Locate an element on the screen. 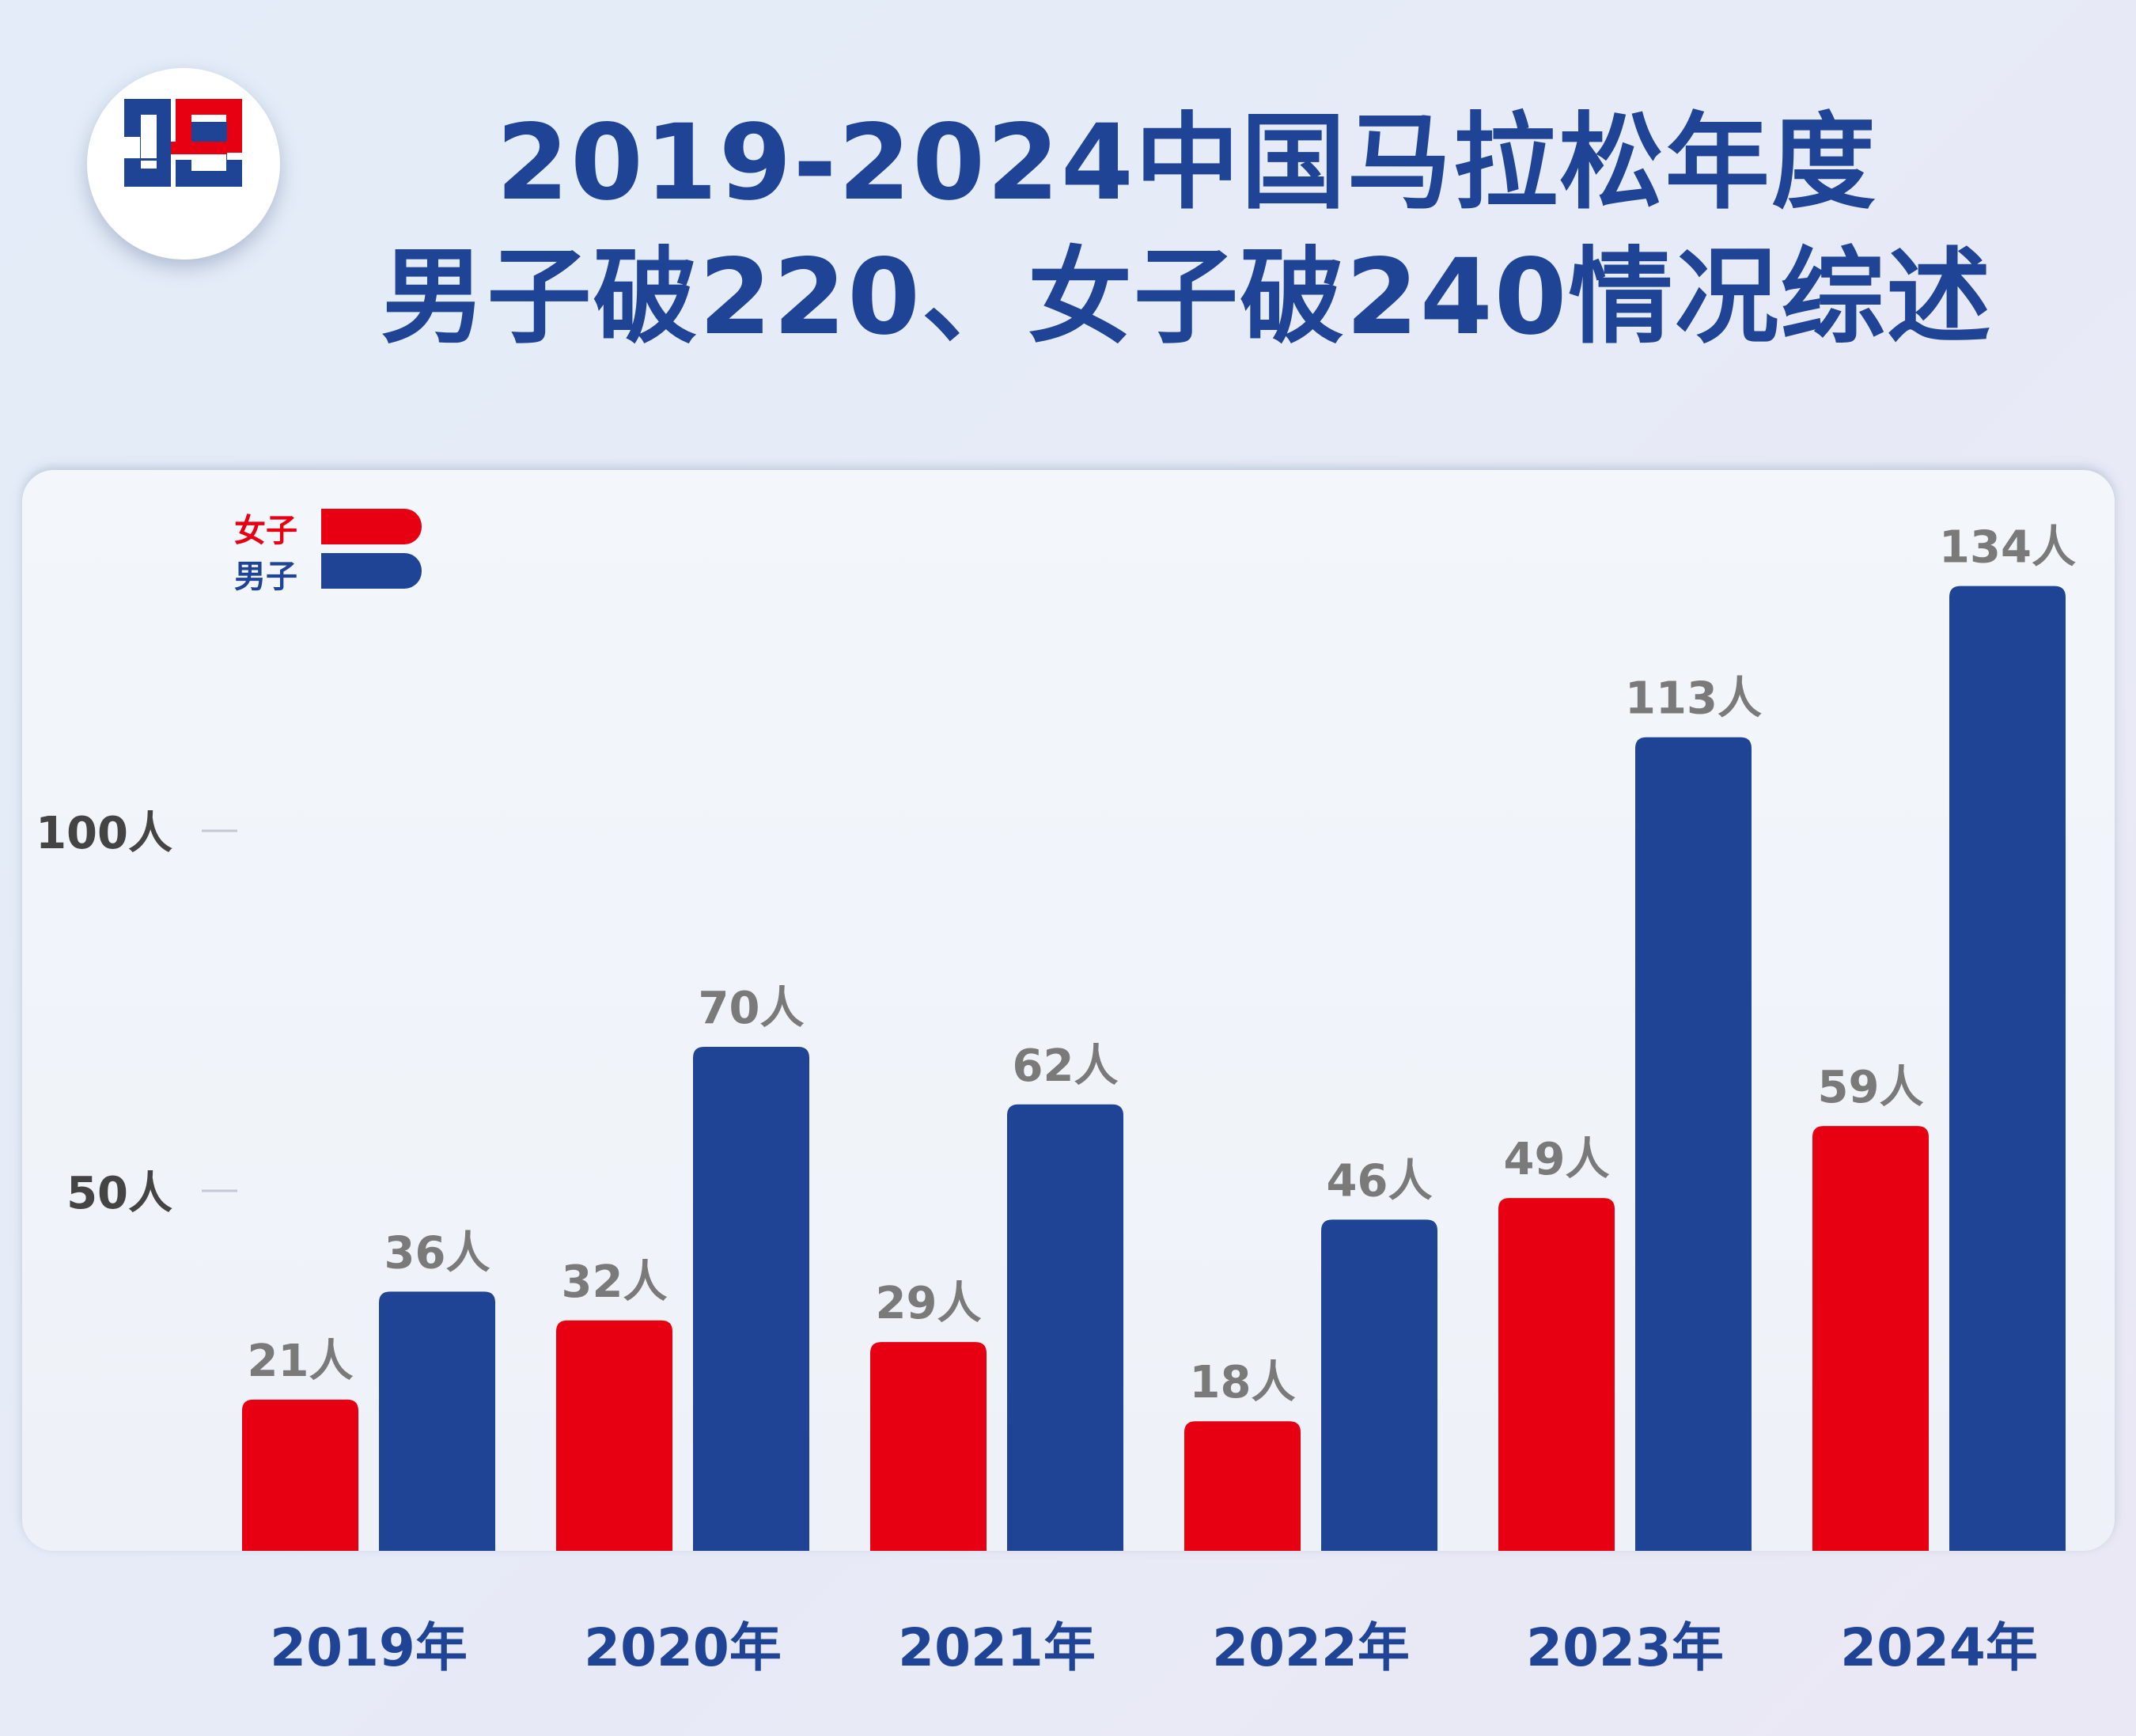  data-label: 46人 is located at coordinates (1380, 1181).